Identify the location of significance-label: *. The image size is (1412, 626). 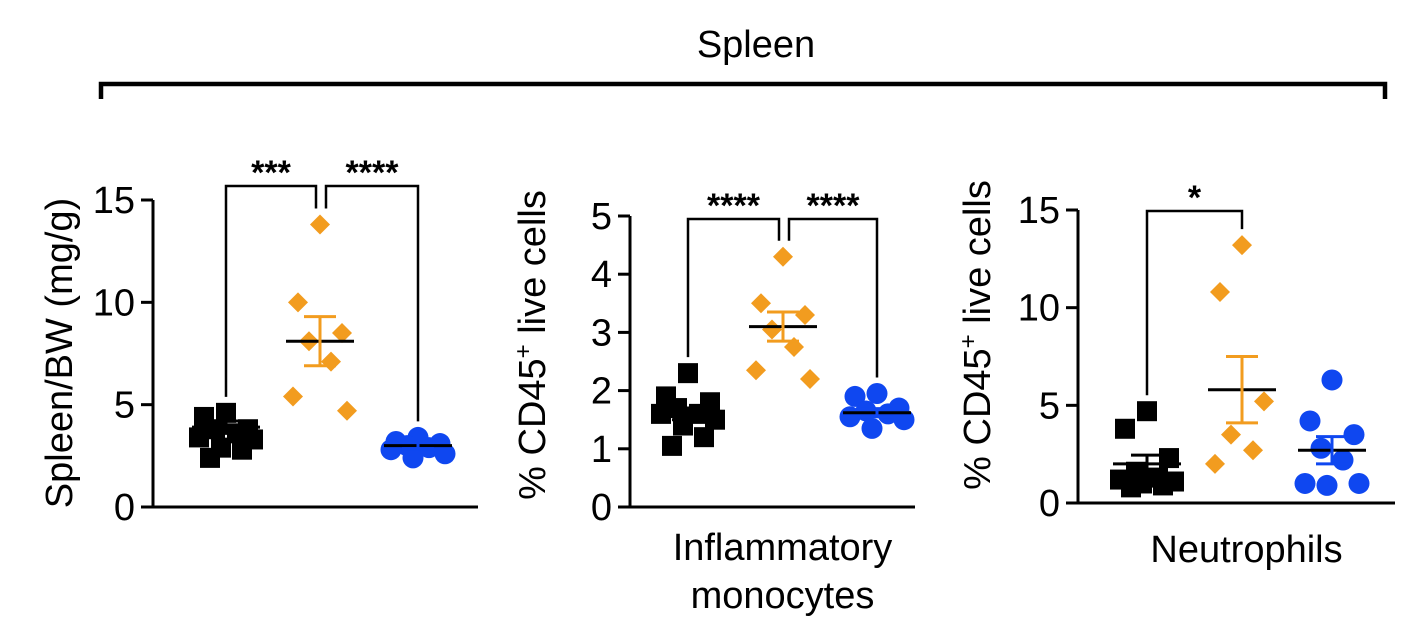
(1195, 198).